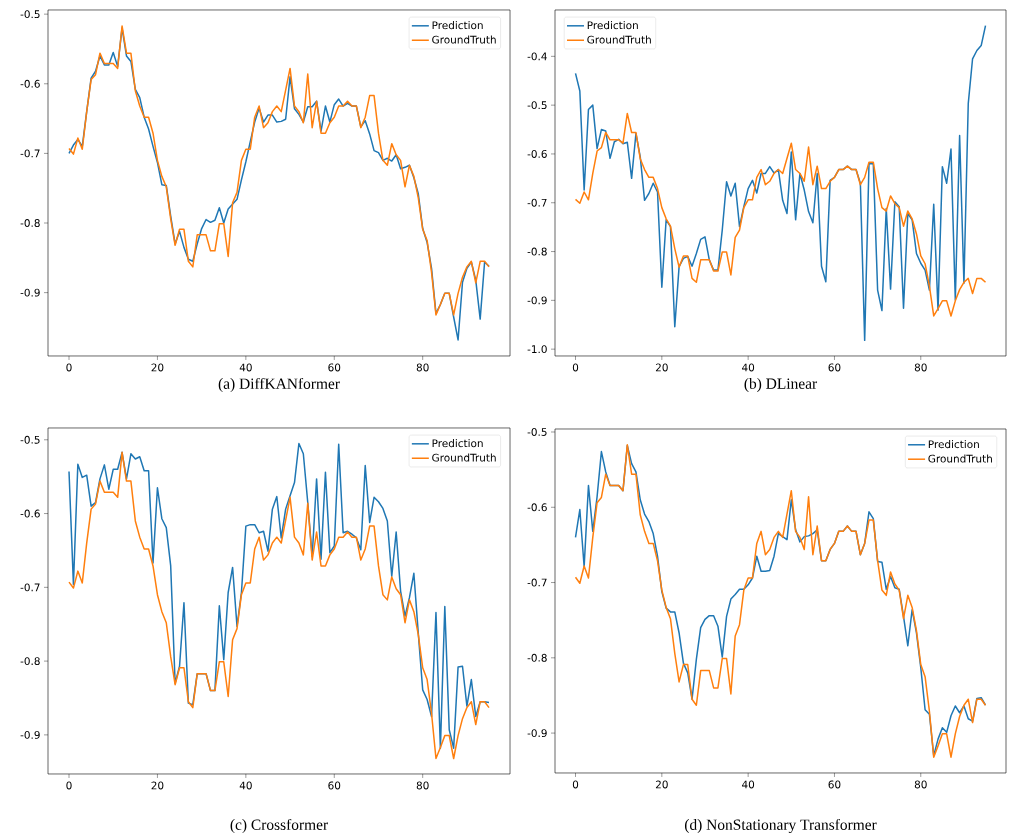 The width and height of the screenshot is (1009, 840). I want to click on text: (d) NonStationary Transformer, so click(780, 826).